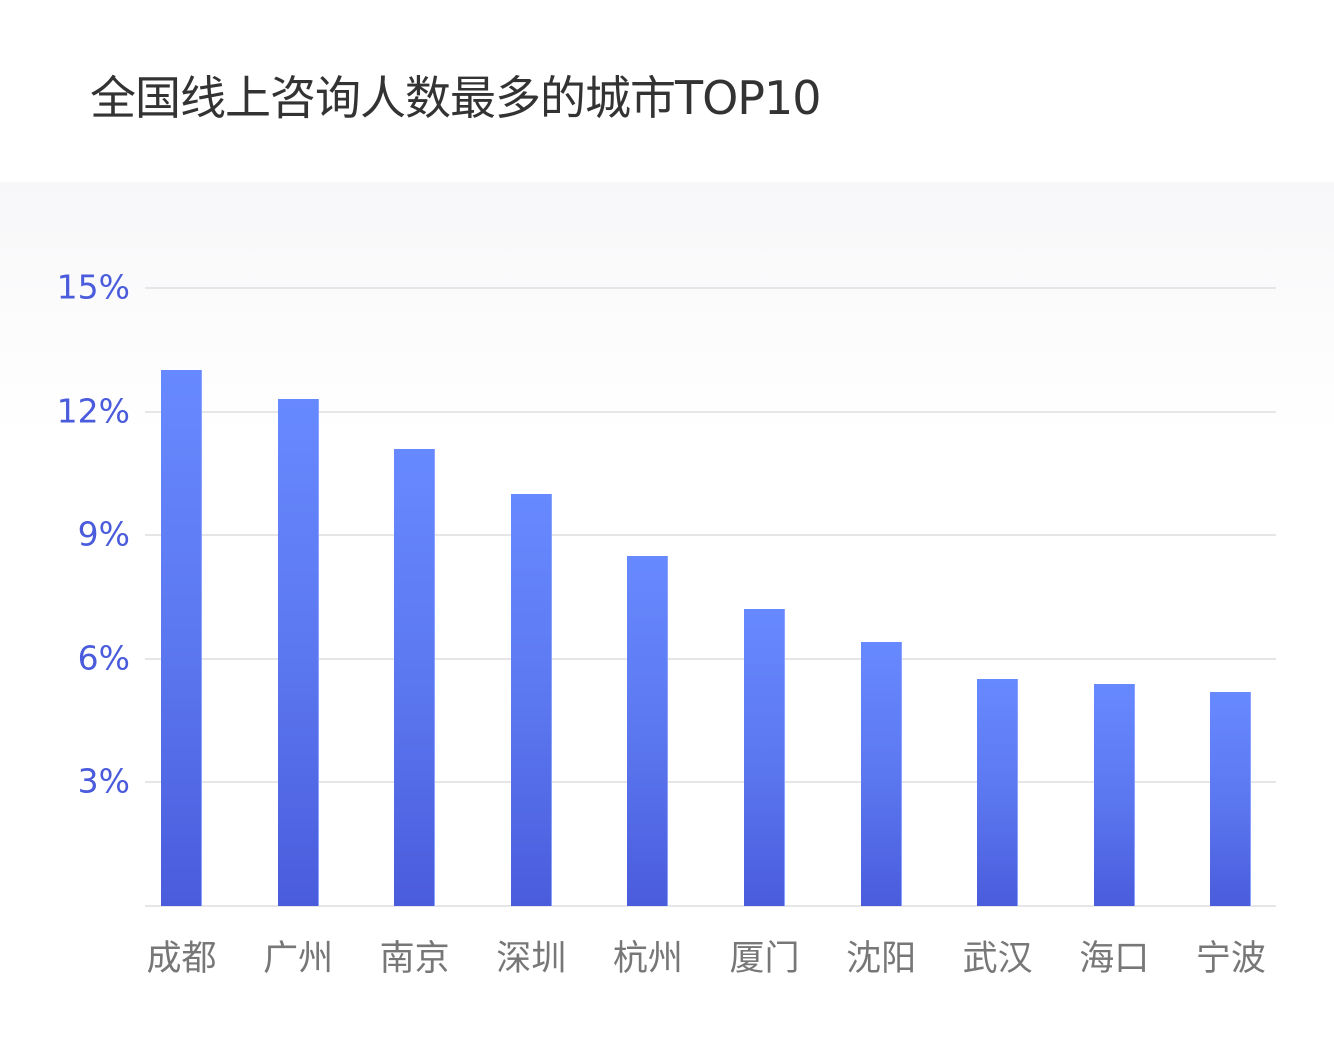  I want to click on x-category-label: 深圳, so click(531, 959).